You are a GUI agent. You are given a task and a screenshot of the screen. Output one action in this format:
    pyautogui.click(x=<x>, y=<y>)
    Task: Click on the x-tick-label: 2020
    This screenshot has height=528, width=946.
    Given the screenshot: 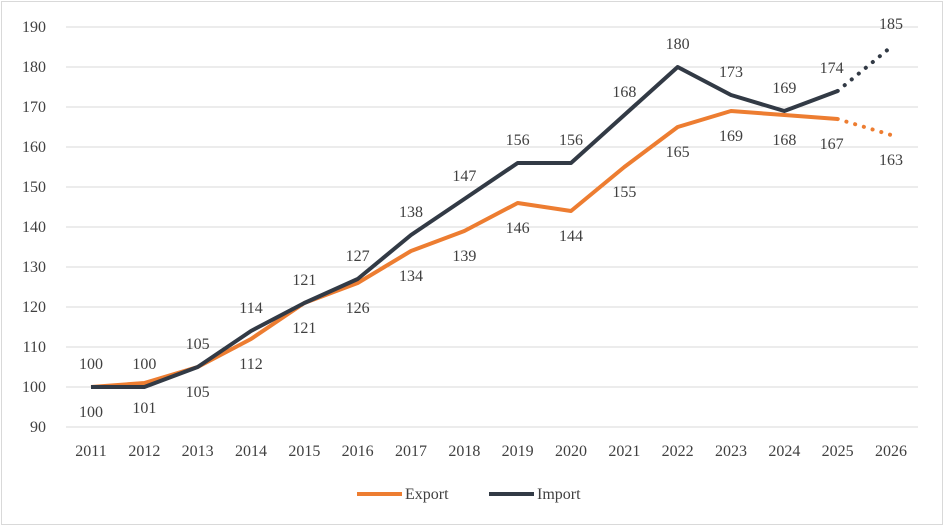 What is the action you would take?
    pyautogui.click(x=571, y=451)
    